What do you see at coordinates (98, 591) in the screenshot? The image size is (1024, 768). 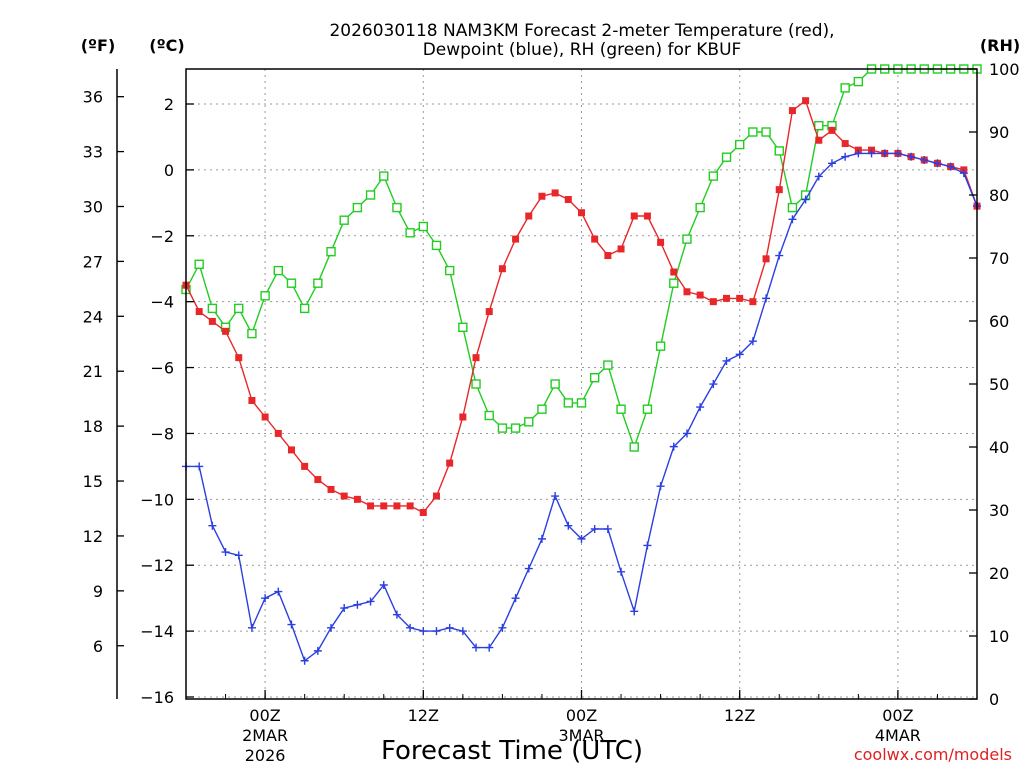 I see `fahrenheit-tick-label: 9` at bounding box center [98, 591].